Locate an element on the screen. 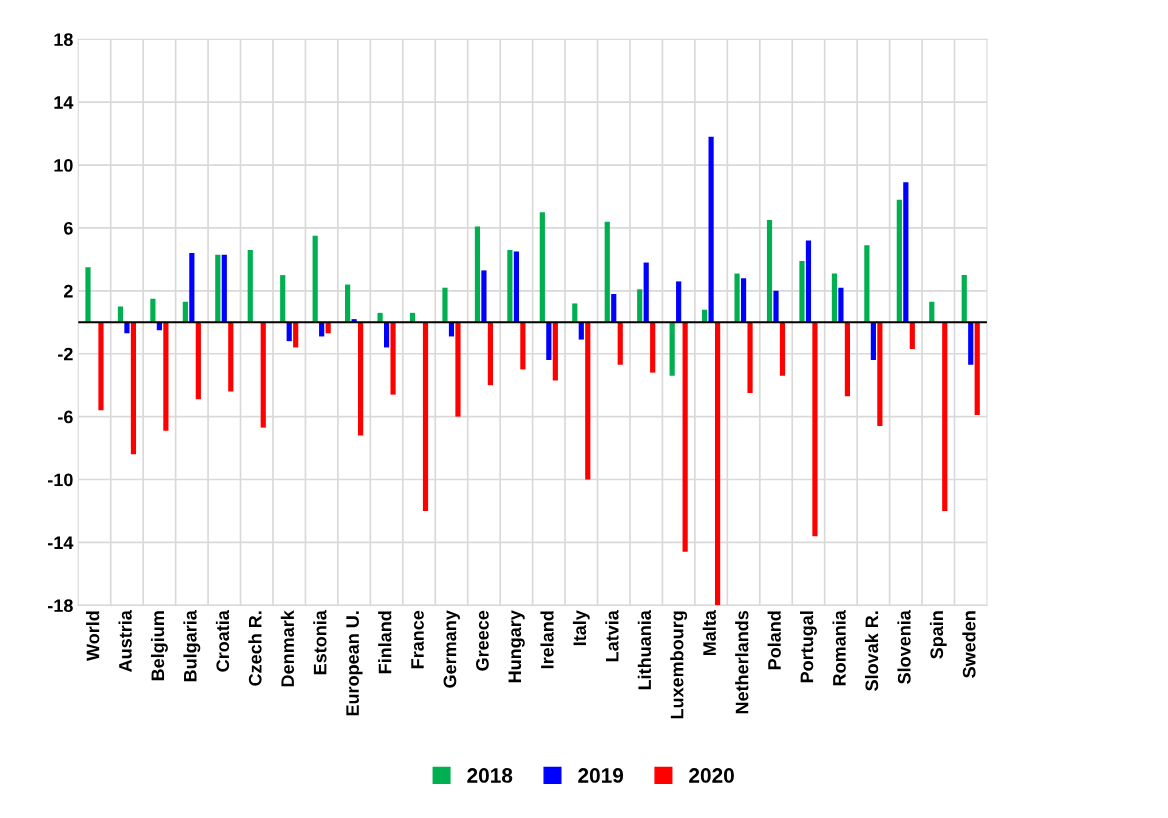  x-tick-label: Slovak R. is located at coordinates (871, 651).